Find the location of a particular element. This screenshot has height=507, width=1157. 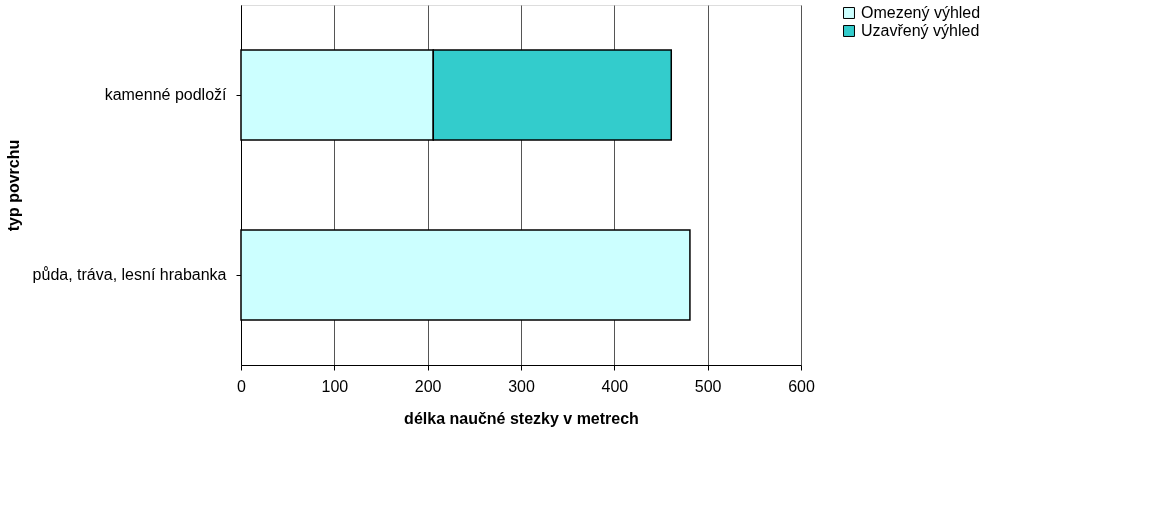

x-tick-label: 100 is located at coordinates (335, 386).